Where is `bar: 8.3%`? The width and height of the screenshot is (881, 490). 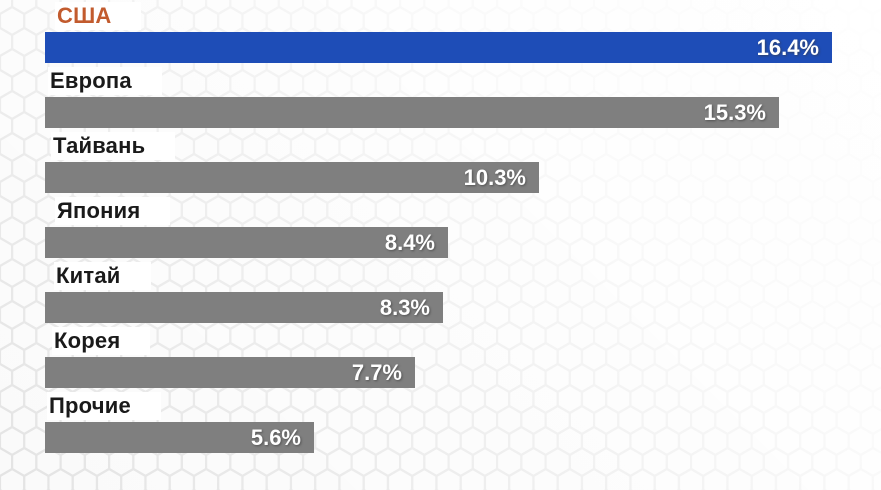 bar: 8.3% is located at coordinates (244, 307).